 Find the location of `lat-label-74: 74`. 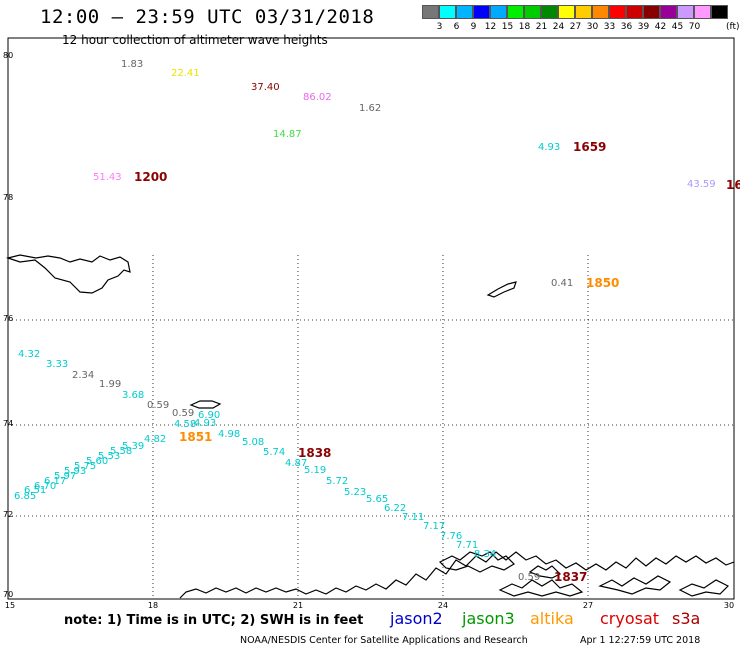

lat-label-74: 74 is located at coordinates (8, 423).